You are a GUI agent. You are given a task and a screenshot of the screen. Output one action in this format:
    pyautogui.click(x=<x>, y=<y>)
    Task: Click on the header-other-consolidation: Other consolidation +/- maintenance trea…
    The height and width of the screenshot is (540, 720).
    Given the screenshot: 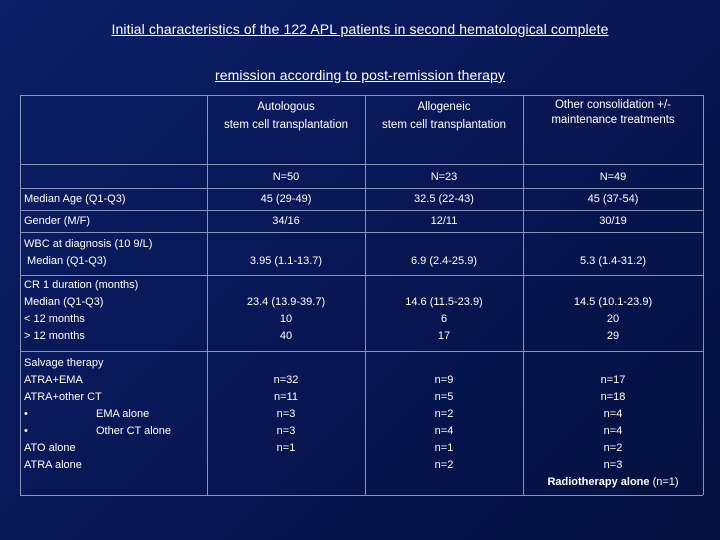 What is the action you would take?
    pyautogui.click(x=613, y=112)
    